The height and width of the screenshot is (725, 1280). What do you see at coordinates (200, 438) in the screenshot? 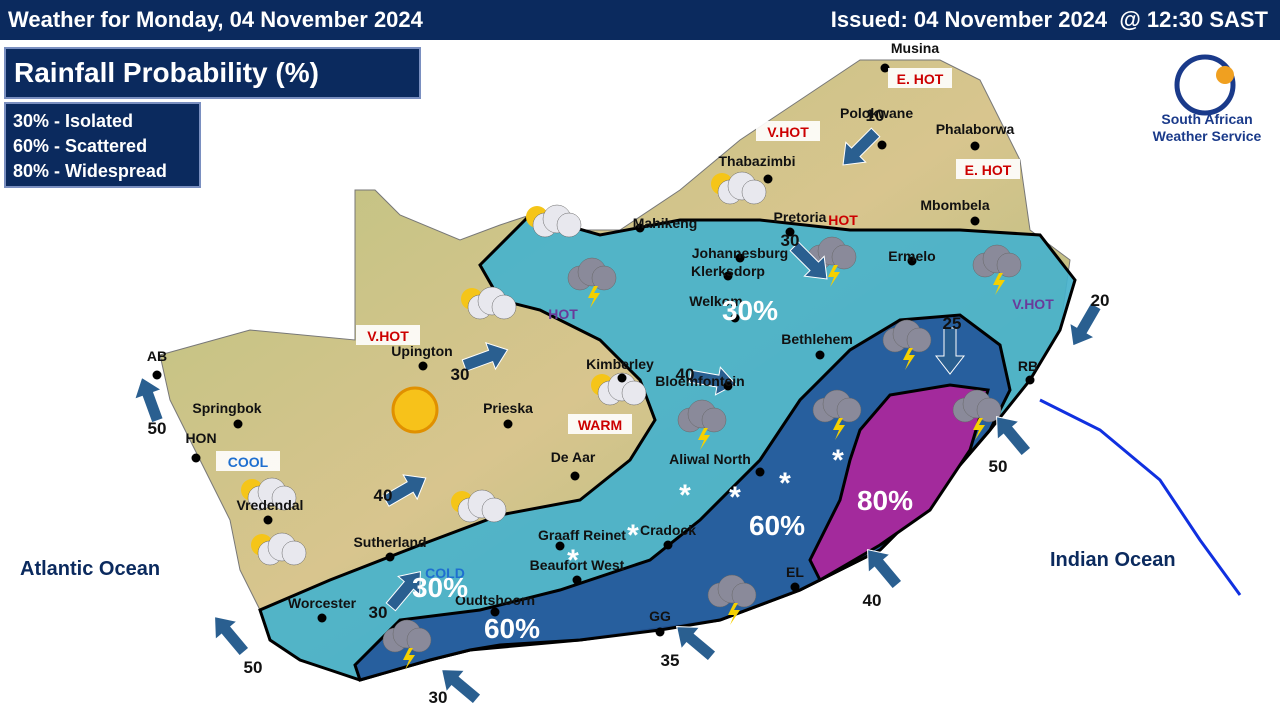
I see `town-label: HON` at bounding box center [200, 438].